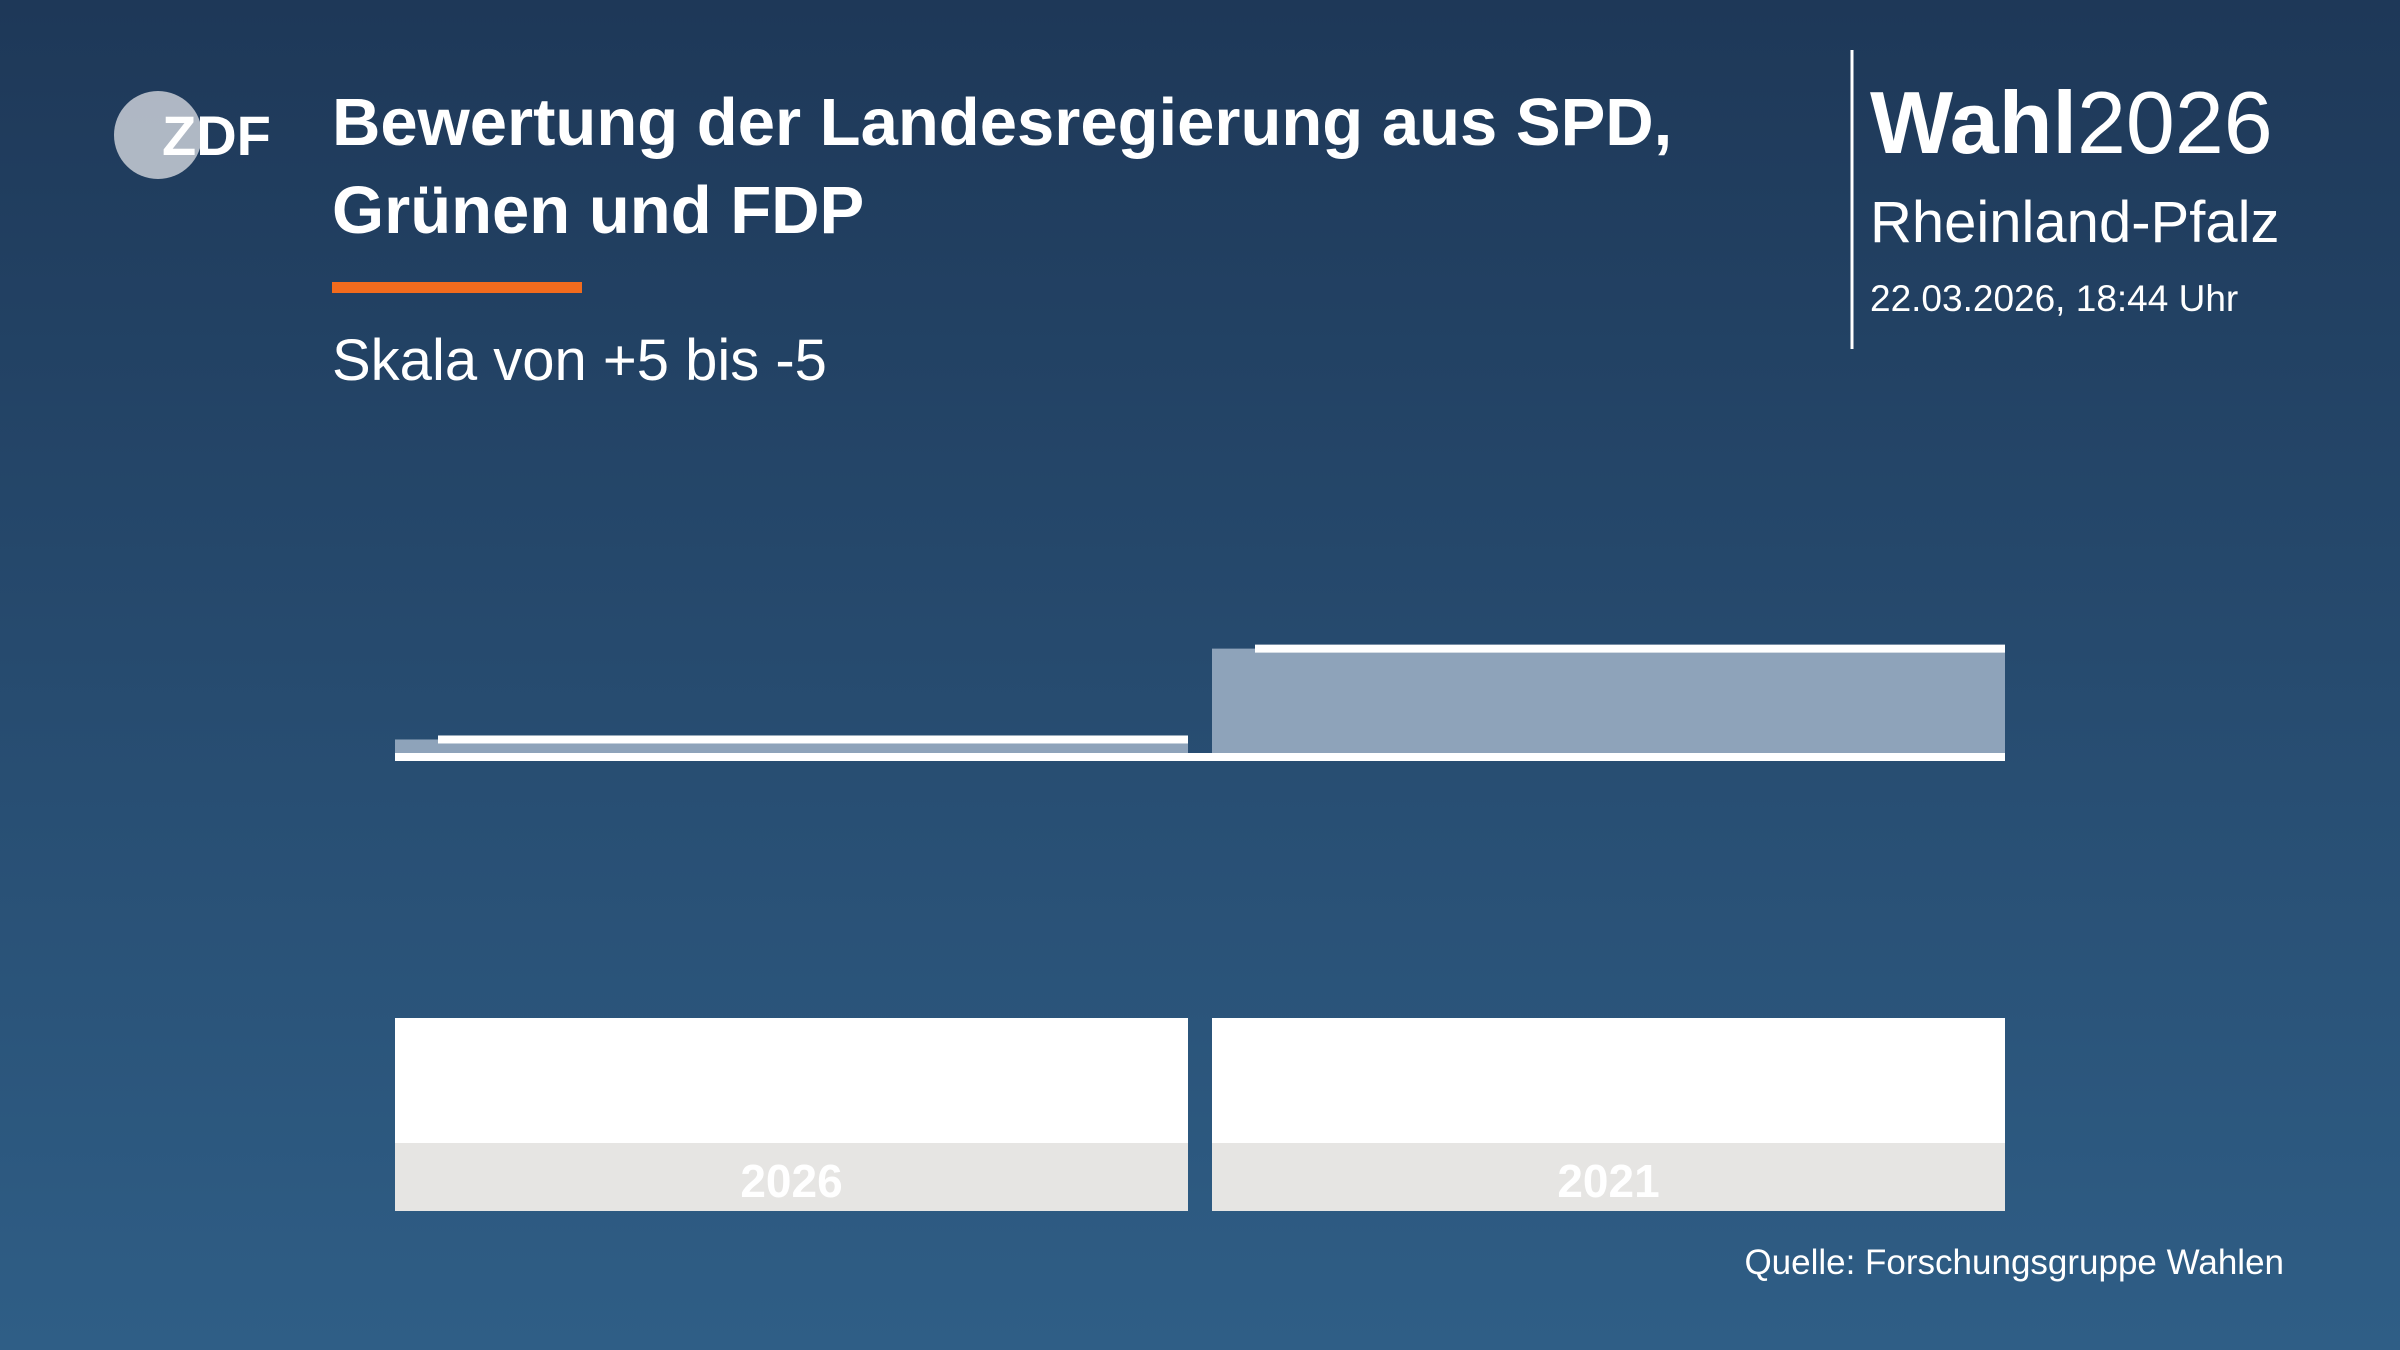  I want to click on baseline, so click(1200, 757).